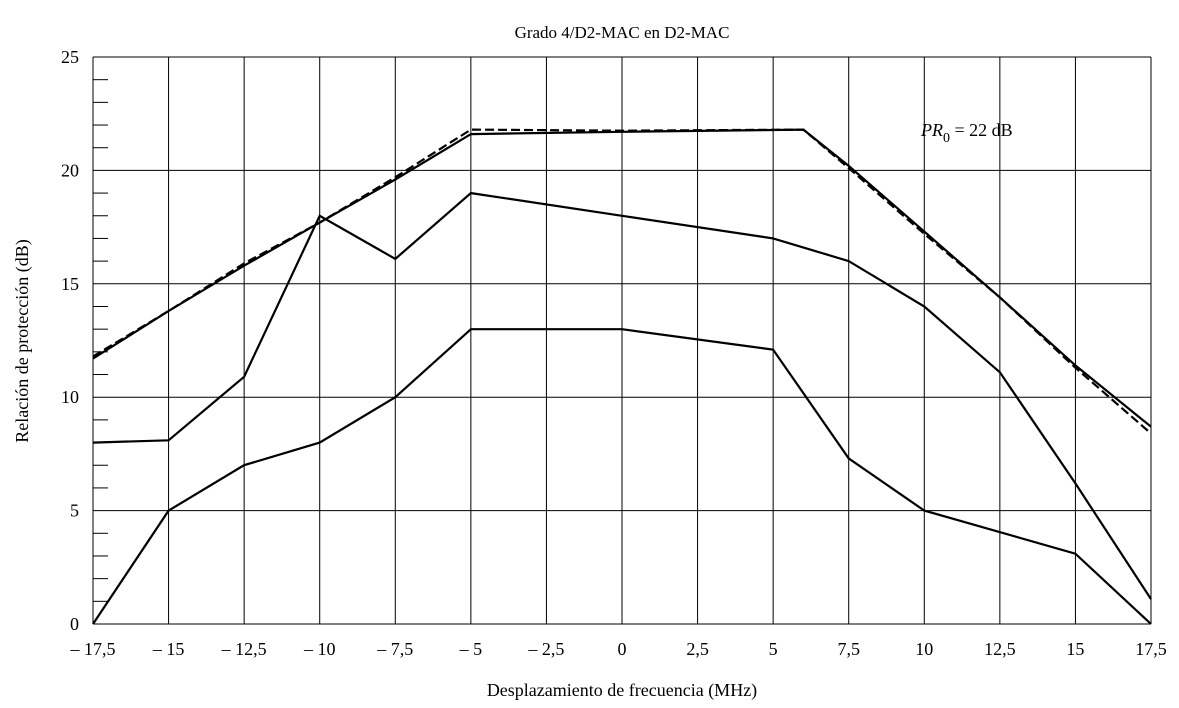 This screenshot has height=708, width=1179. What do you see at coordinates (74, 624) in the screenshot?
I see `y-tick-label: 0` at bounding box center [74, 624].